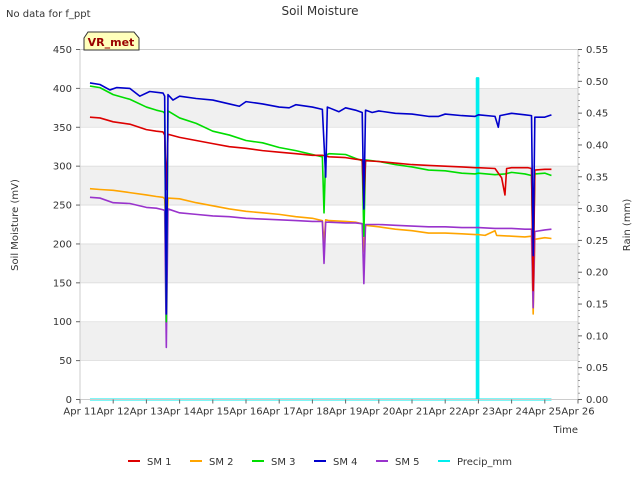 Image resolution: width=640 pixels, height=480 pixels. I want to click on legend-item: SM 5, so click(398, 462).